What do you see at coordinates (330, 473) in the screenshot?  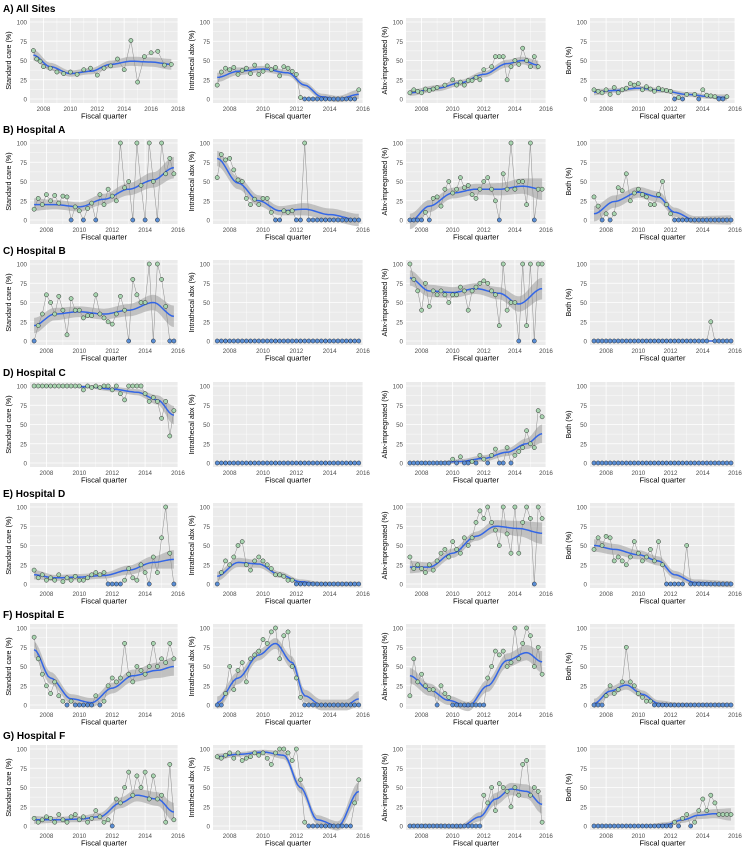 I see `x-tick-label: 2014` at bounding box center [330, 473].